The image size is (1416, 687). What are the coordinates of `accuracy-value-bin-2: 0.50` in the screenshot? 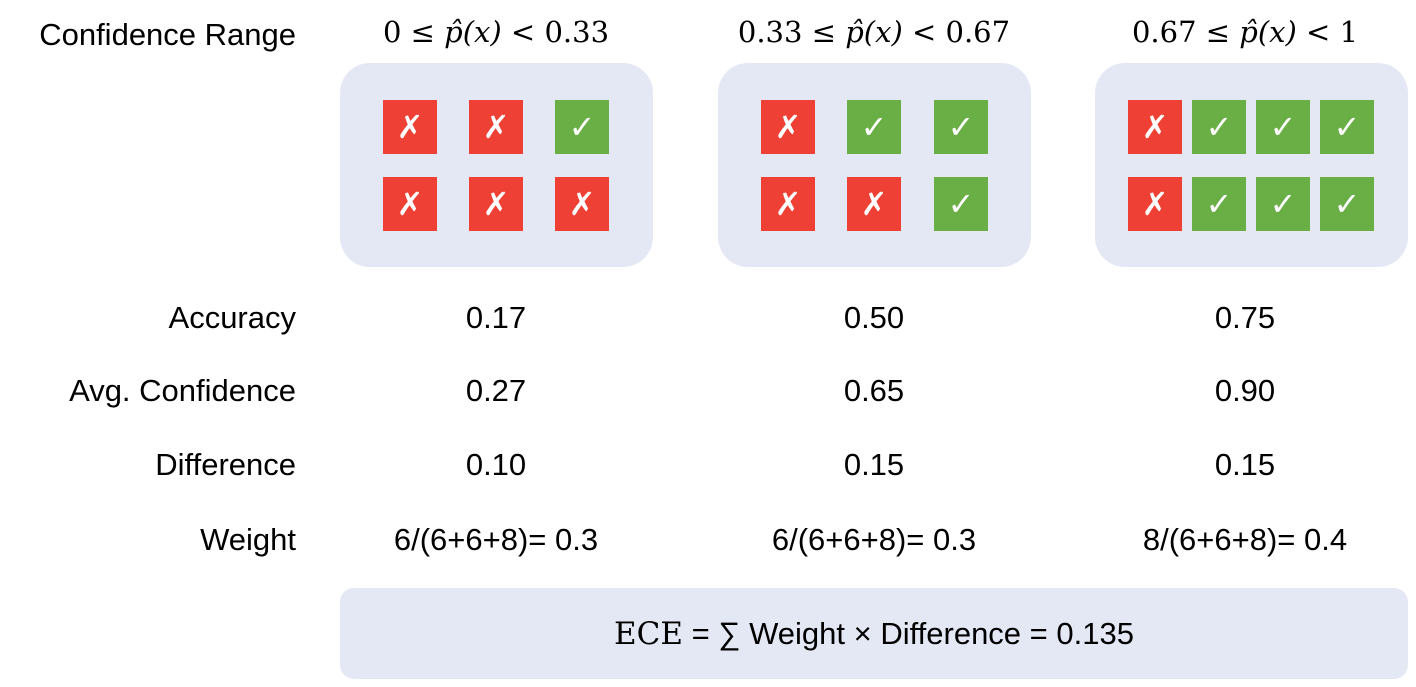 It's located at (874, 317).